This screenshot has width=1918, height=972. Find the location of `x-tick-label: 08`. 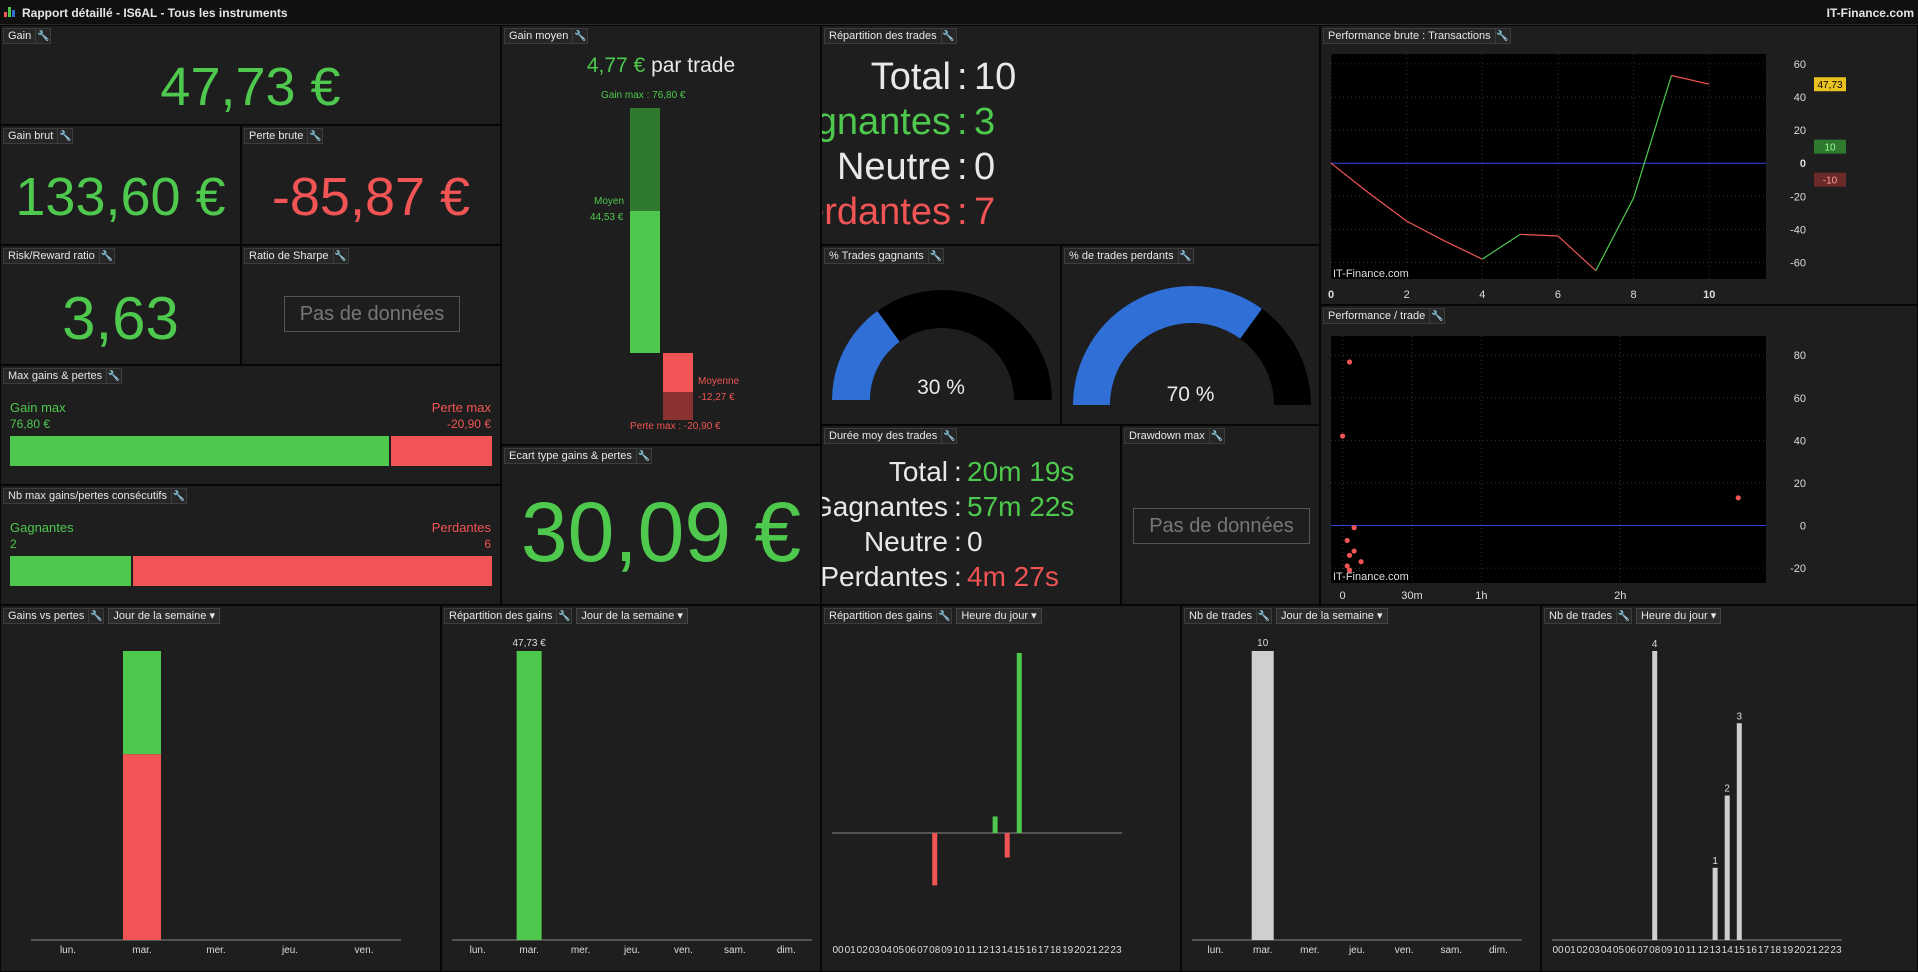

x-tick-label: 08 is located at coordinates (935, 950).